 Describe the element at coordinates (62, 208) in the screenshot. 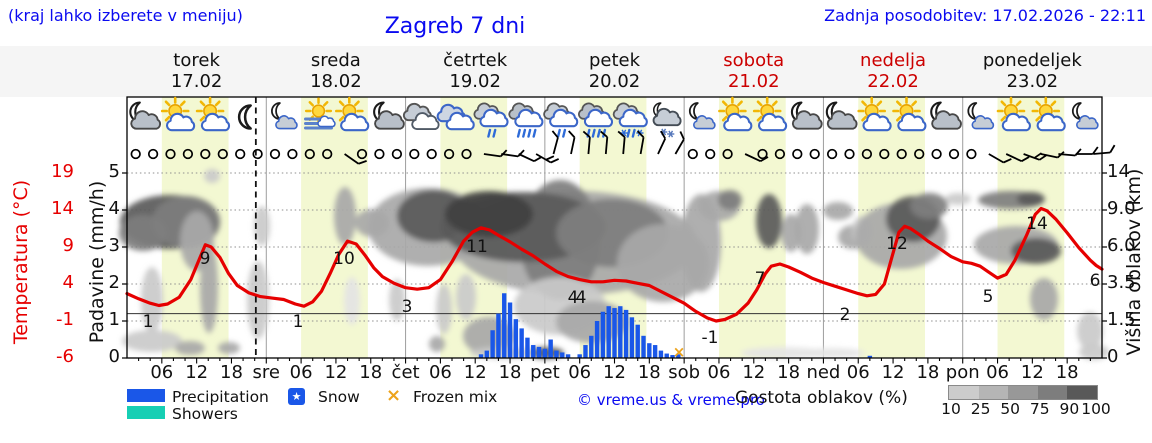

I see `temp-axis-value: 14` at that location.